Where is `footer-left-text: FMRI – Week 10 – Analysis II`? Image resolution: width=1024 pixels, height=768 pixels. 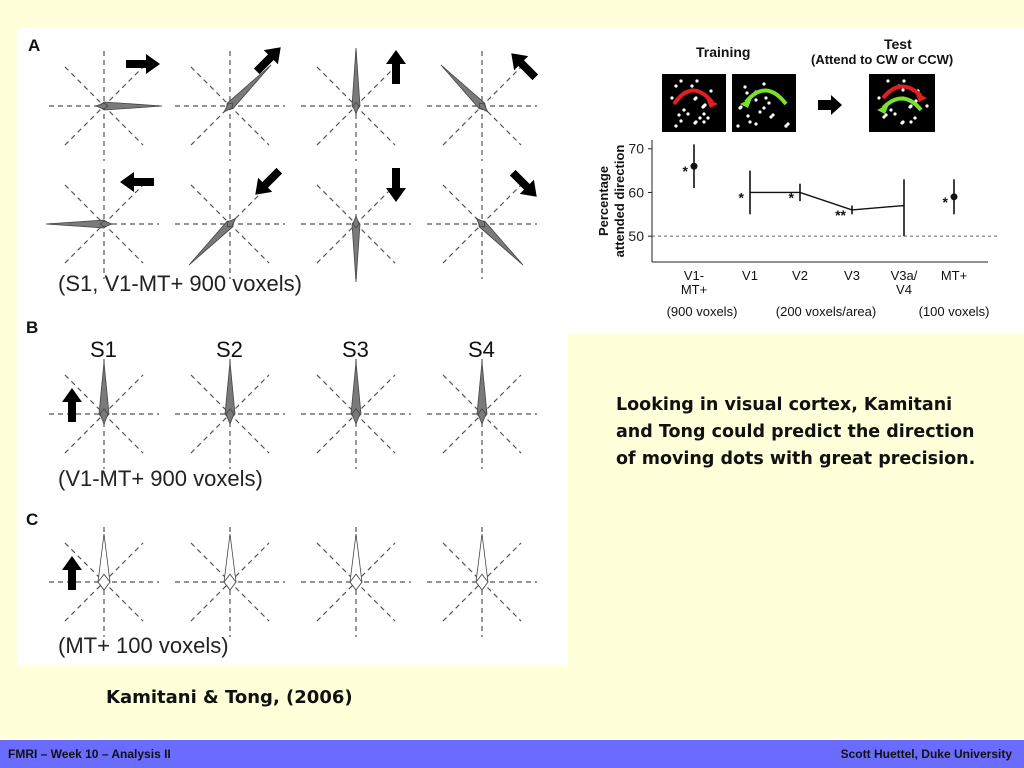 footer-left-text: FMRI – Week 10 – Analysis II is located at coordinates (89, 754).